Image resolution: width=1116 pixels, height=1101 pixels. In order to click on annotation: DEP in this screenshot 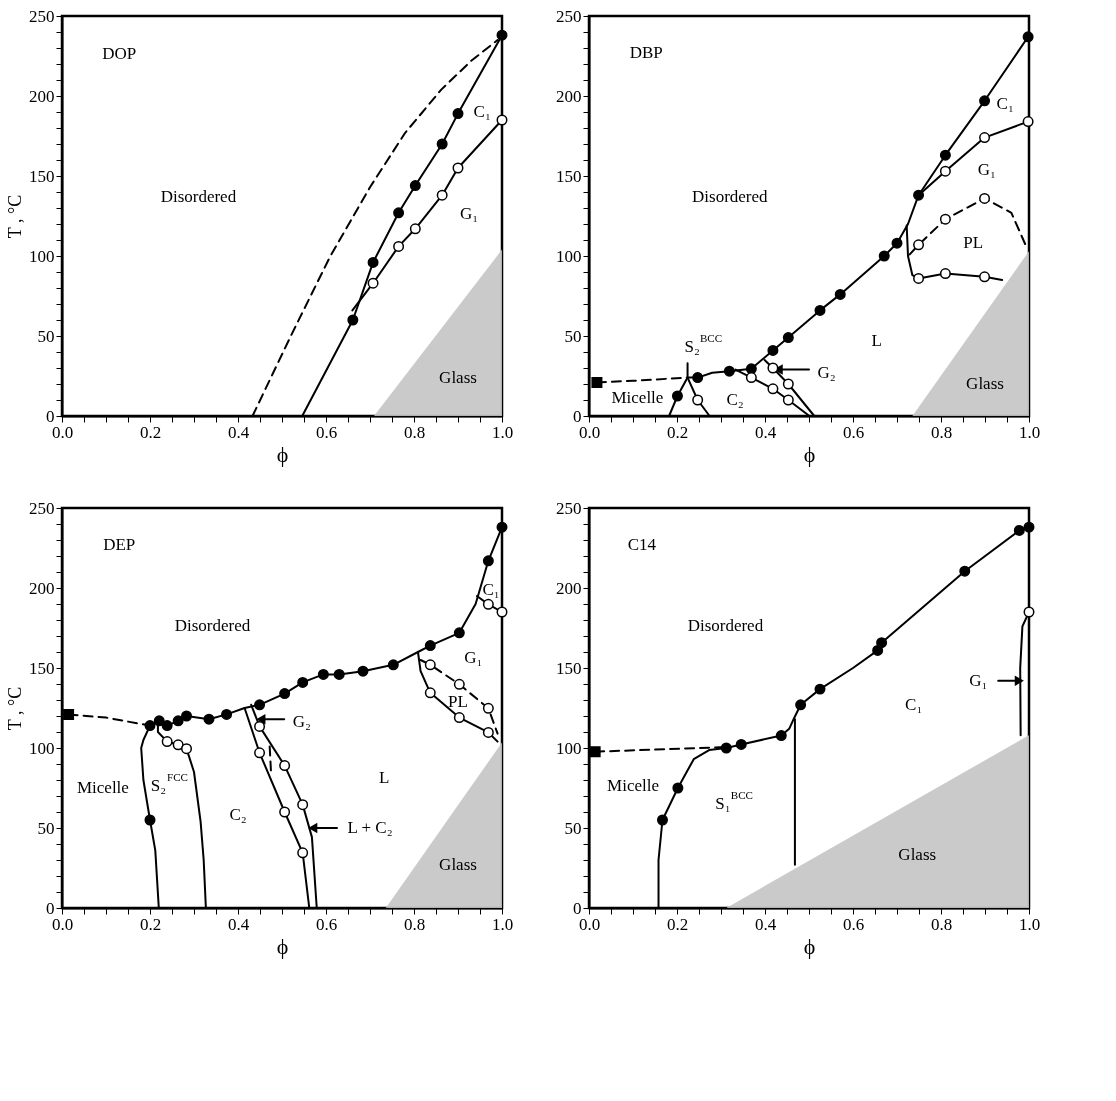, I will do `click(119, 544)`.